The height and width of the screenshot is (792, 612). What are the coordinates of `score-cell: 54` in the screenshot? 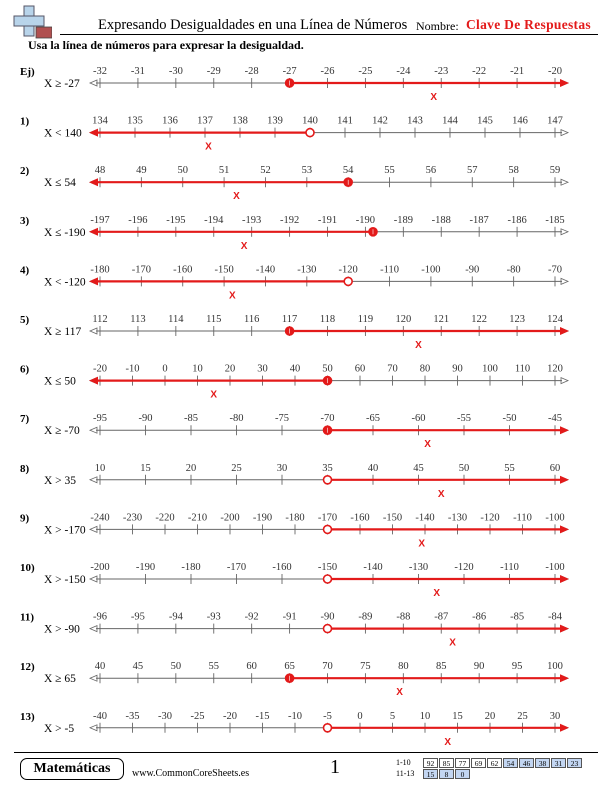 It's located at (510, 762).